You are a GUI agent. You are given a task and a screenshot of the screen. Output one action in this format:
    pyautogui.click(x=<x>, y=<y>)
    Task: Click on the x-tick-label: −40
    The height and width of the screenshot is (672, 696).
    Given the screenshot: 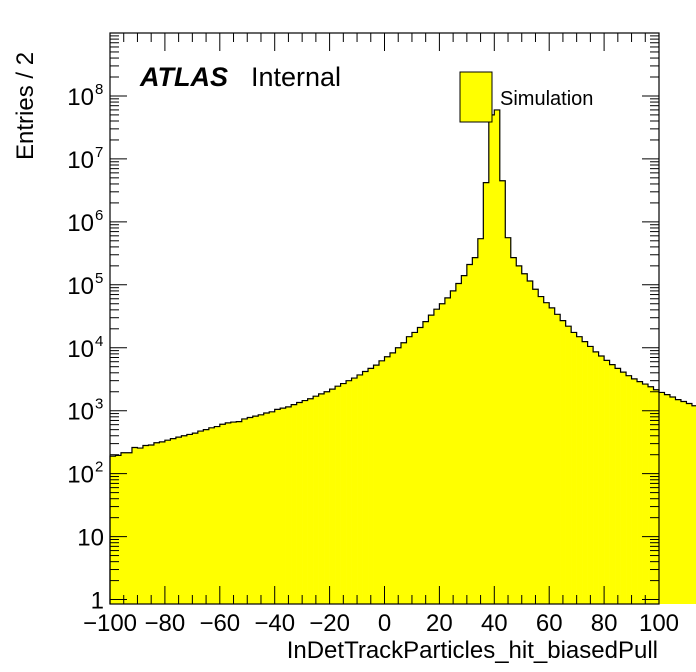 What is the action you would take?
    pyautogui.click(x=274, y=623)
    